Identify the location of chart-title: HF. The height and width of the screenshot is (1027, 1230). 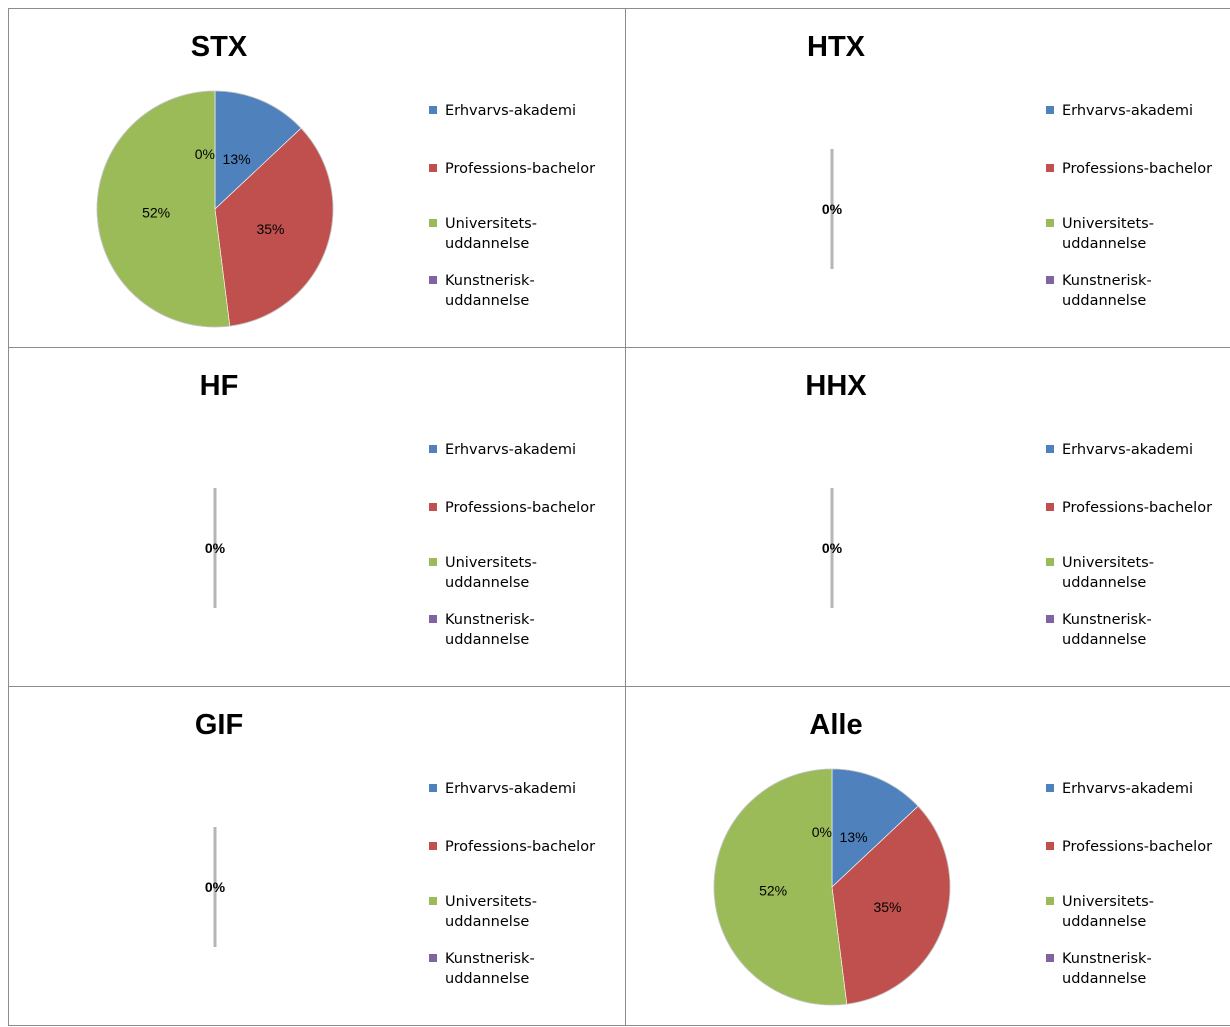
(219, 386).